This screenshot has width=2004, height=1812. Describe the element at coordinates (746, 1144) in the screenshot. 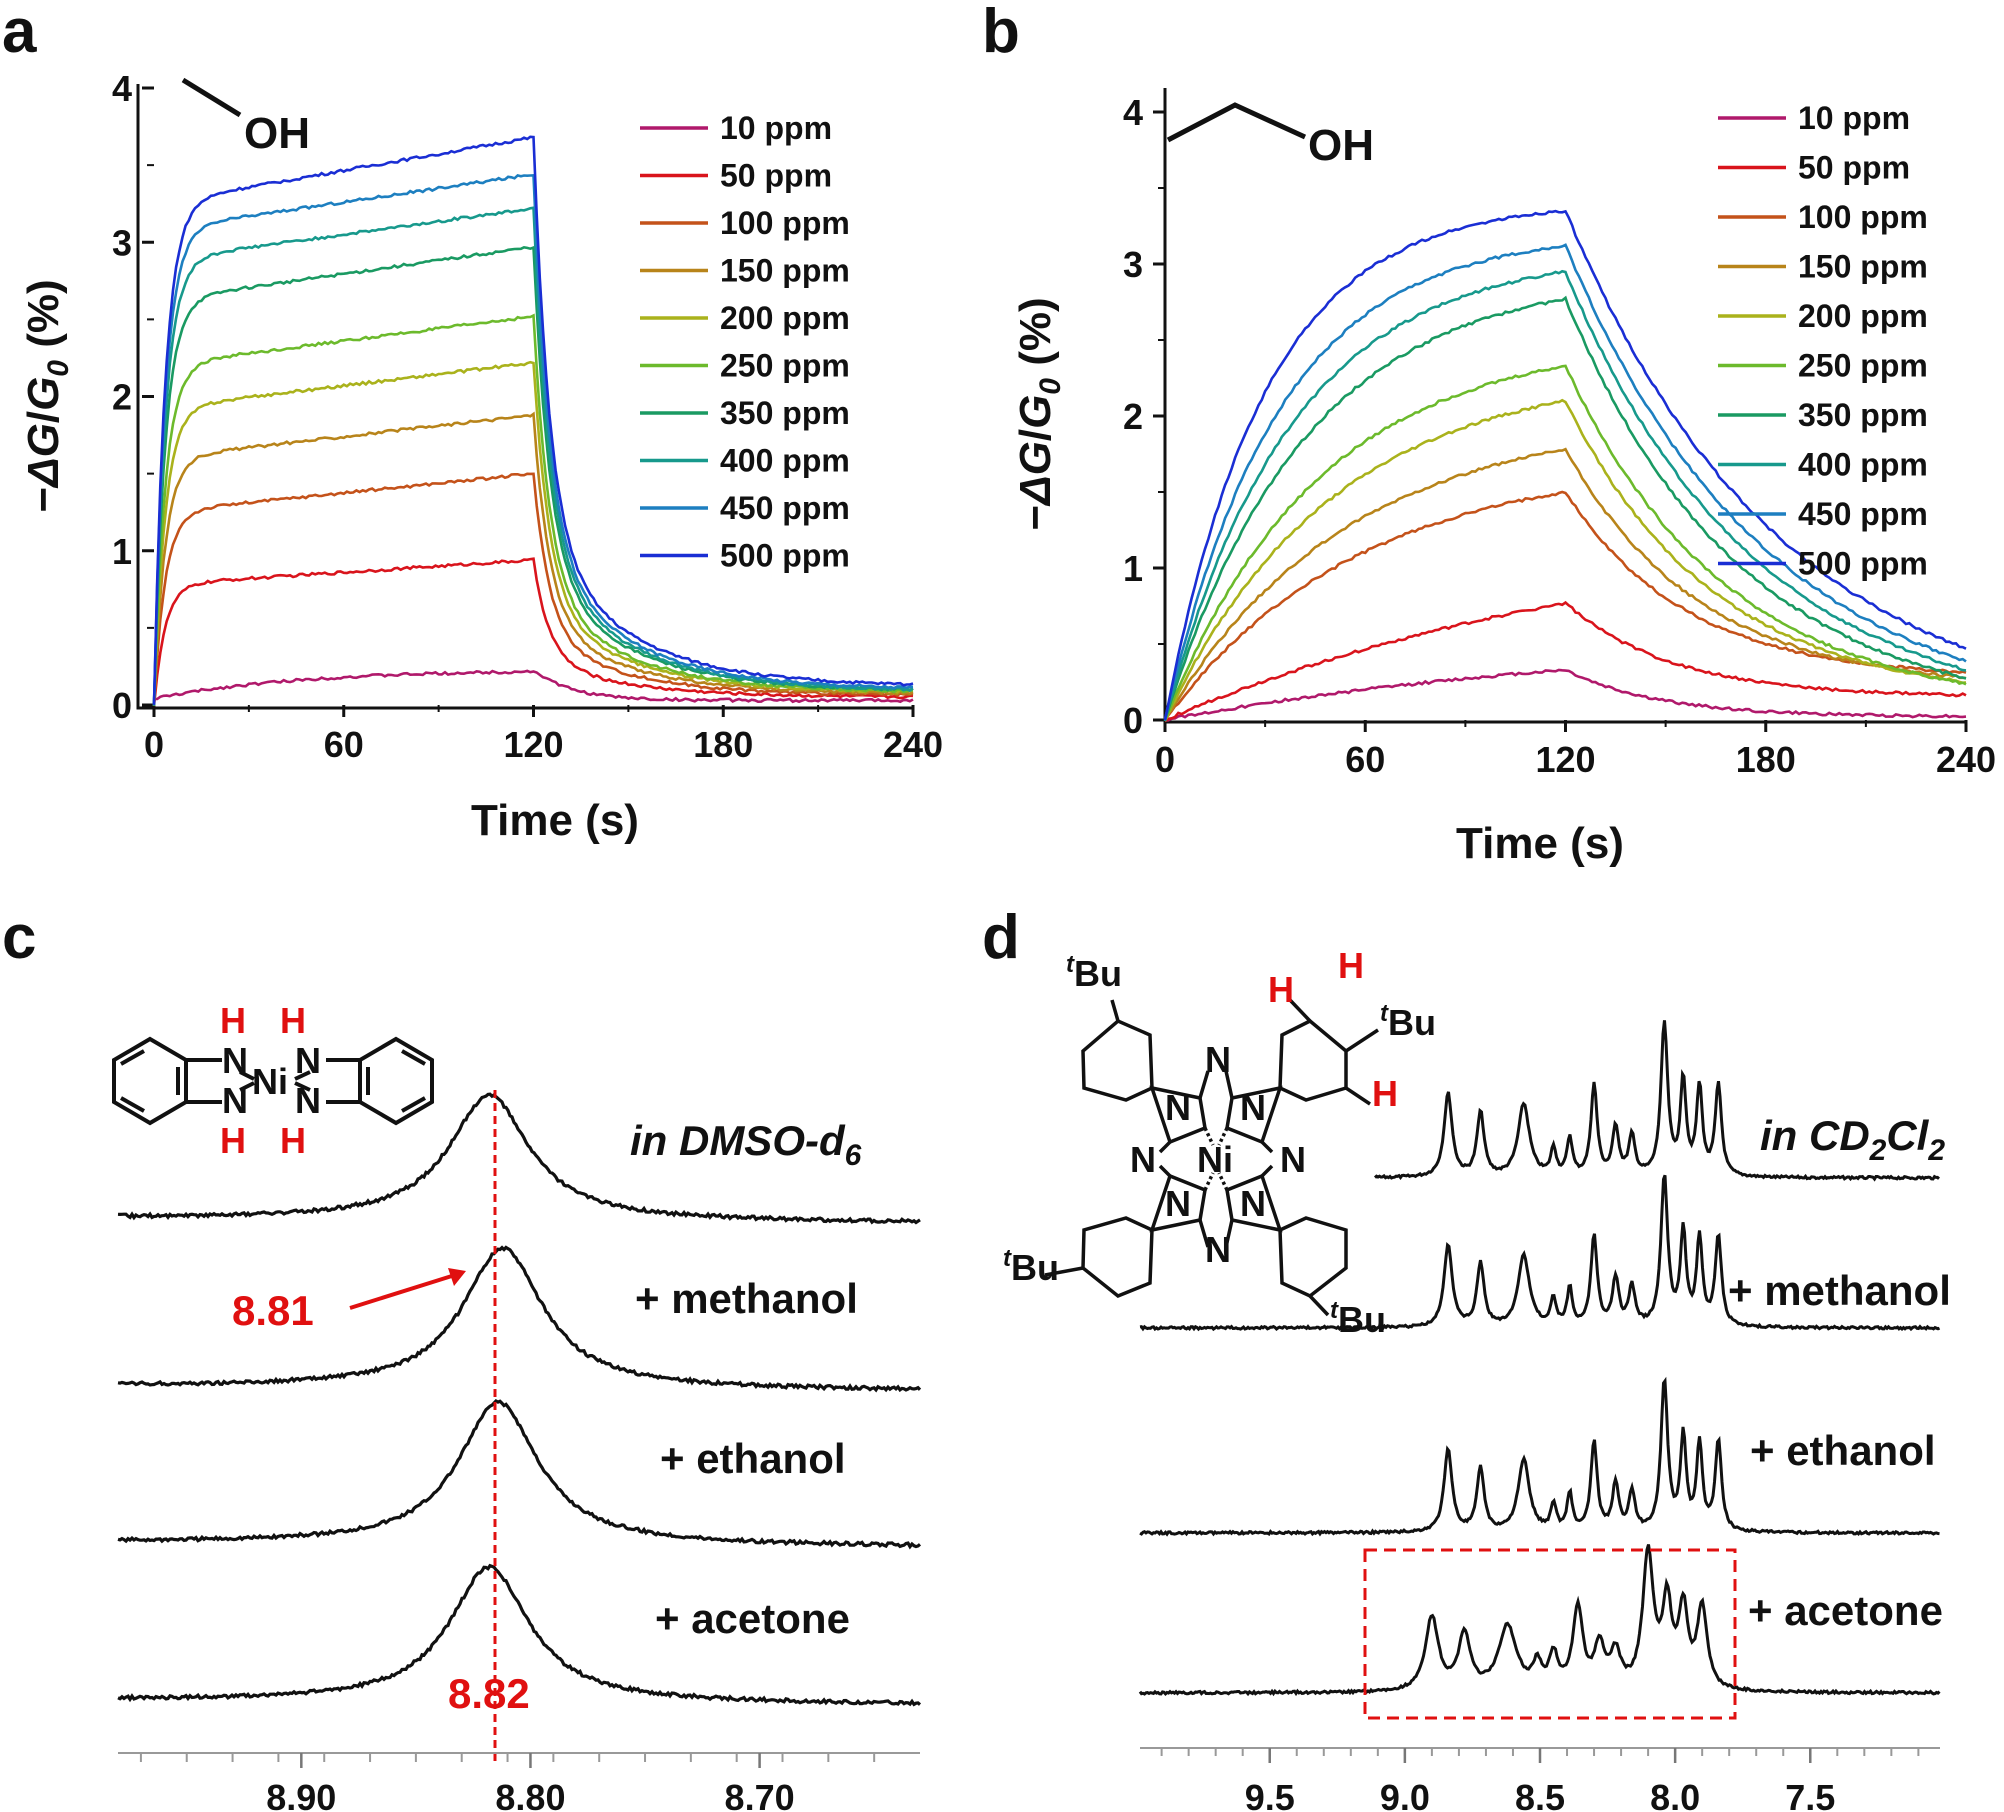

I see `chart-c-label-1: in DMSO-d6` at that location.